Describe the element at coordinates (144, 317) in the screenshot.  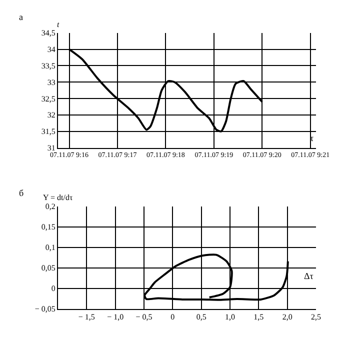
I see `x-tick-label: − 0,5` at that location.